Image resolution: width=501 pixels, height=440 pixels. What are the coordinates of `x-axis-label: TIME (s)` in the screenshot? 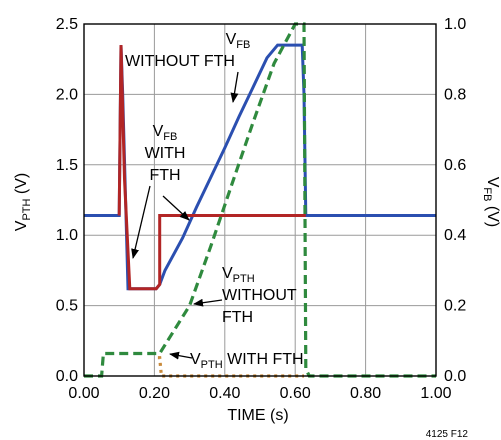 It's located at (257, 415).